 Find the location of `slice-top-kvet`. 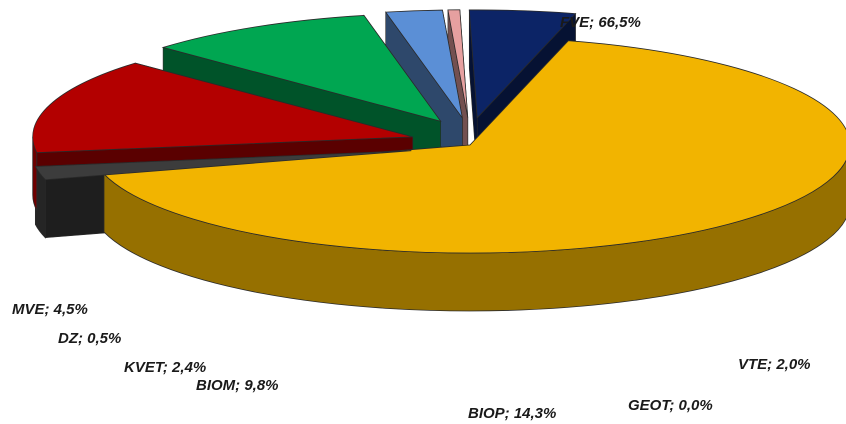

slice-top-kvet is located at coordinates (423, 64).